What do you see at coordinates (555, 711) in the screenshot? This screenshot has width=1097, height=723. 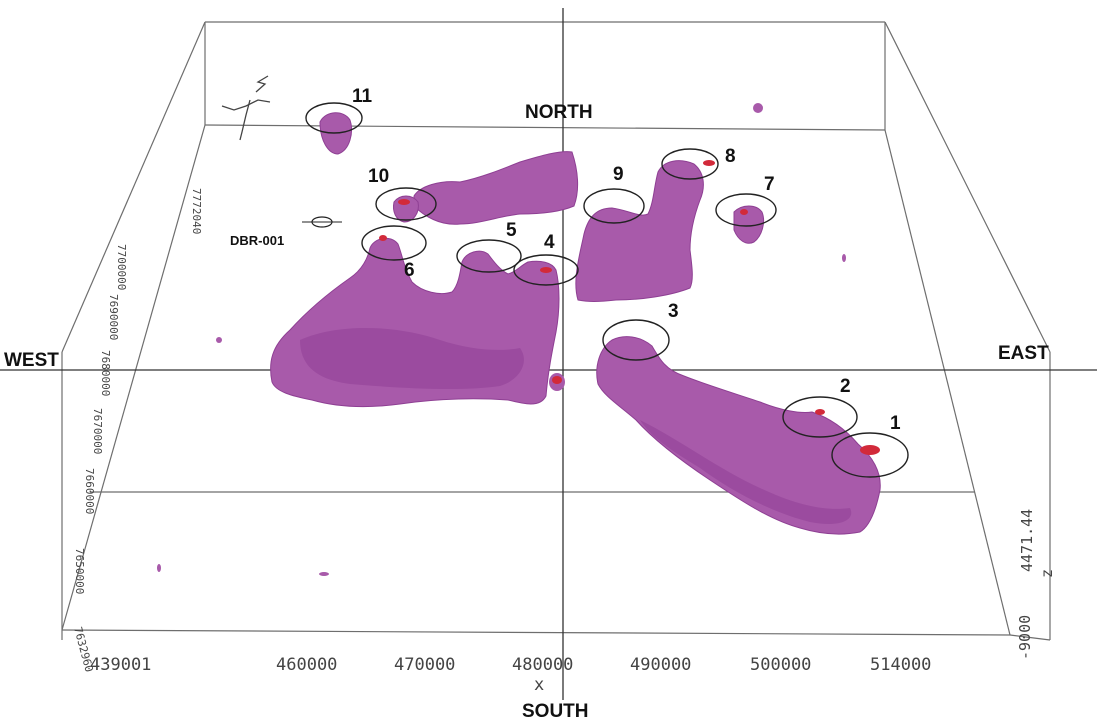 I see `south-label: SOUTH` at bounding box center [555, 711].